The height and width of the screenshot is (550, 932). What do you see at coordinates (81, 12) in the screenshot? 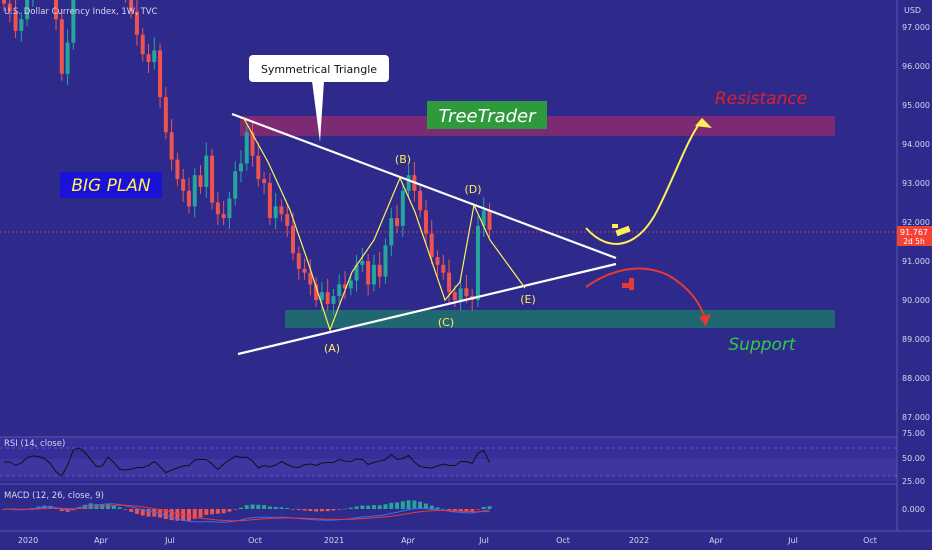
I see `symbol-title: U.S. Dollar Currency Index, 1W, TVC` at bounding box center [81, 12].